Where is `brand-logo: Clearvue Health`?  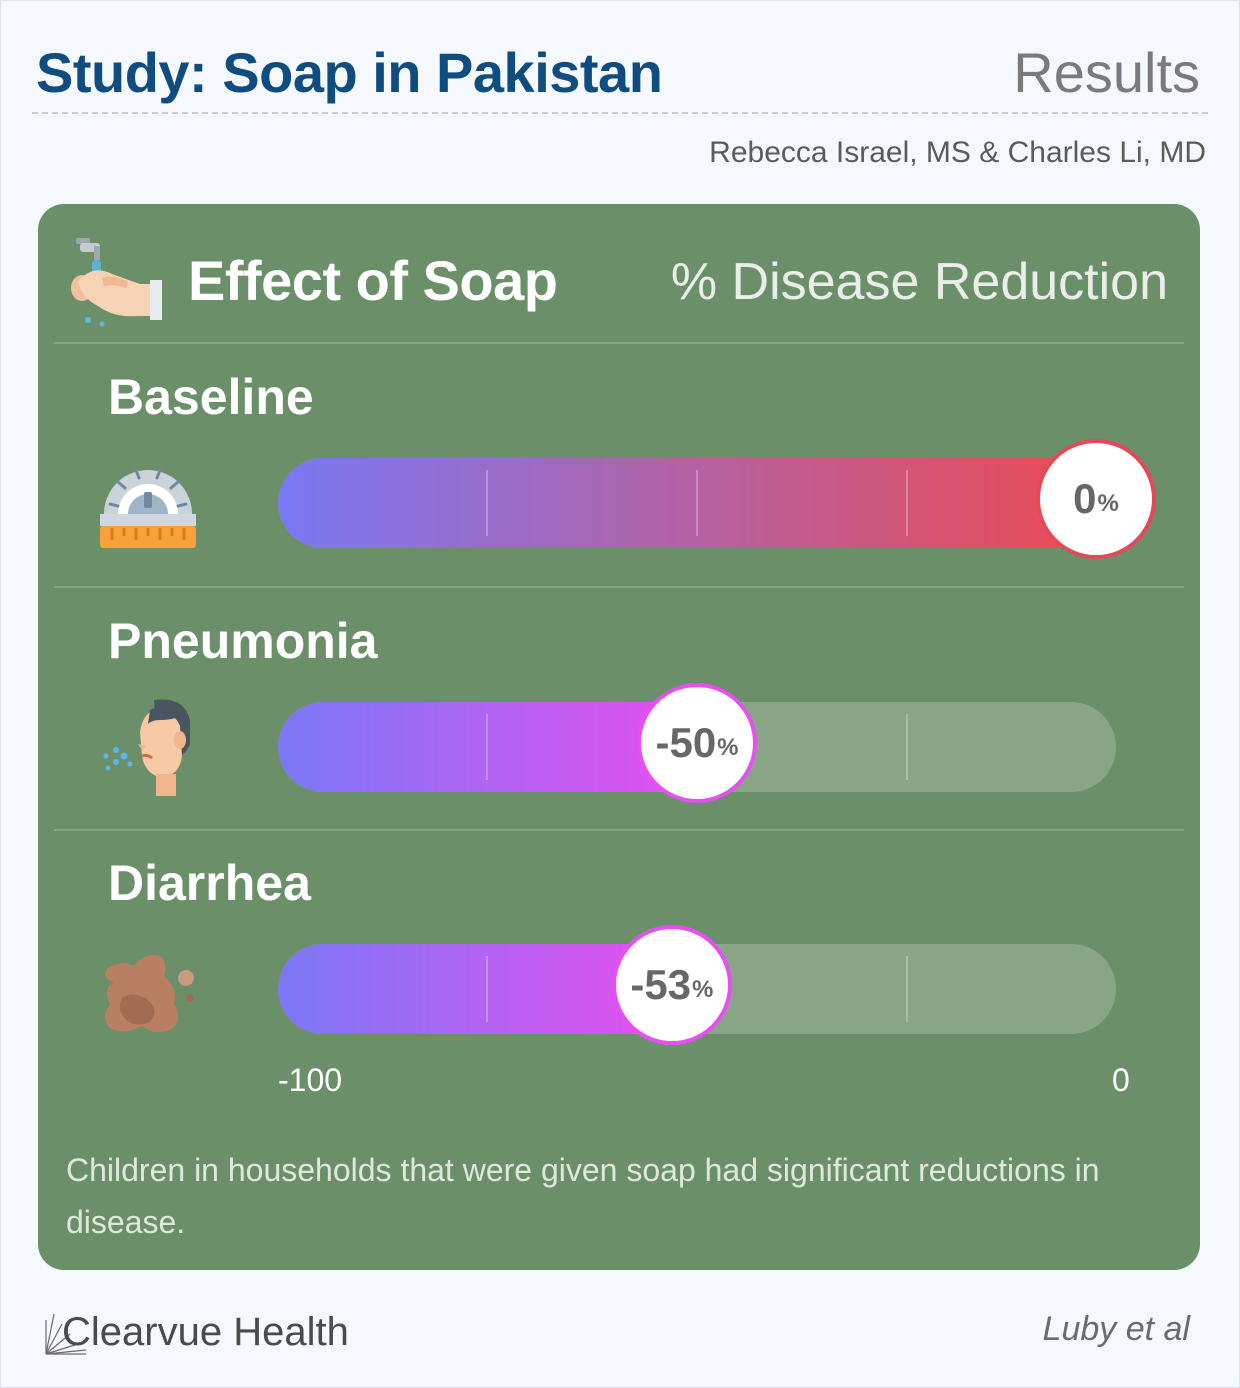 brand-logo: Clearvue Health is located at coordinates (196, 1328).